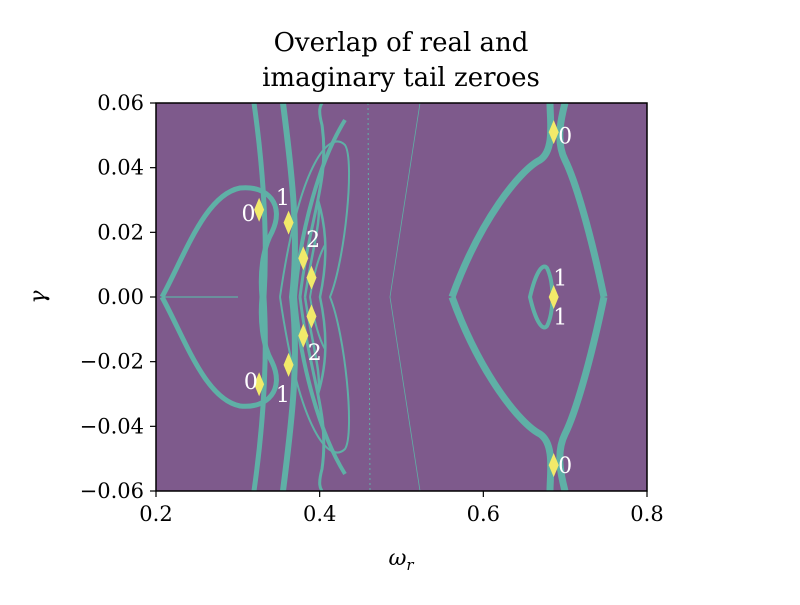 This screenshot has height=605, width=800. What do you see at coordinates (319, 514) in the screenshot?
I see `x-tick-label: 0.4` at bounding box center [319, 514].